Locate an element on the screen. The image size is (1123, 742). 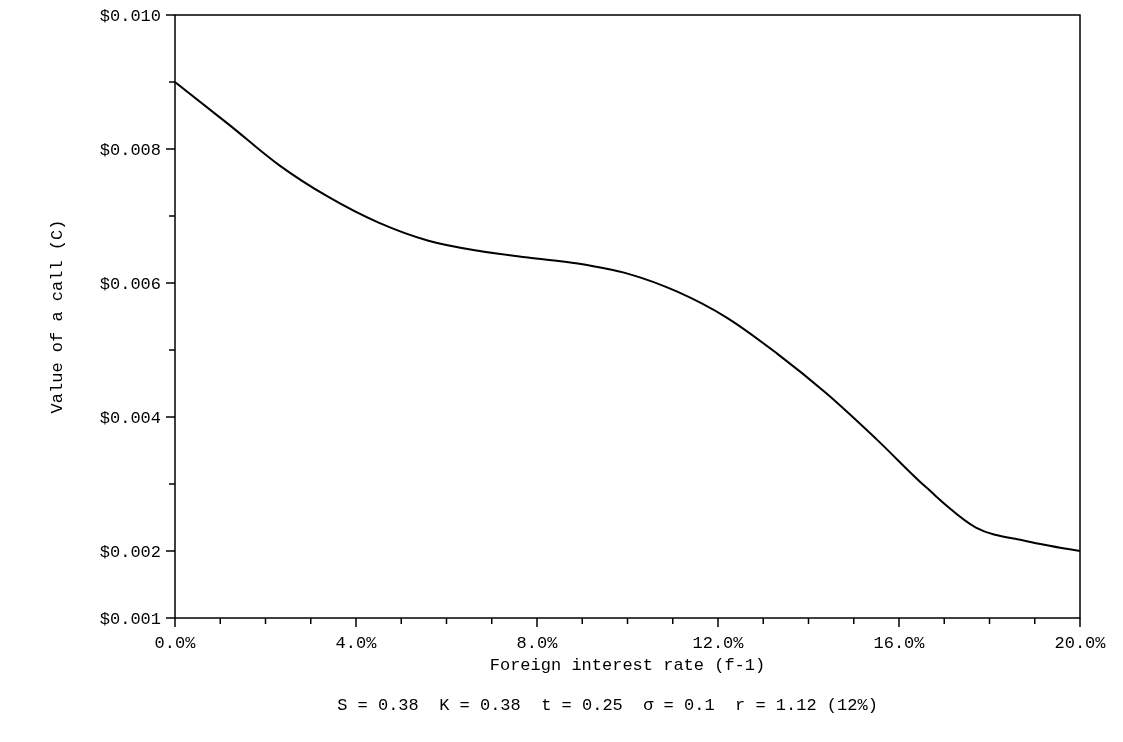
y-tick-label: $0.006 is located at coordinates (130, 284).